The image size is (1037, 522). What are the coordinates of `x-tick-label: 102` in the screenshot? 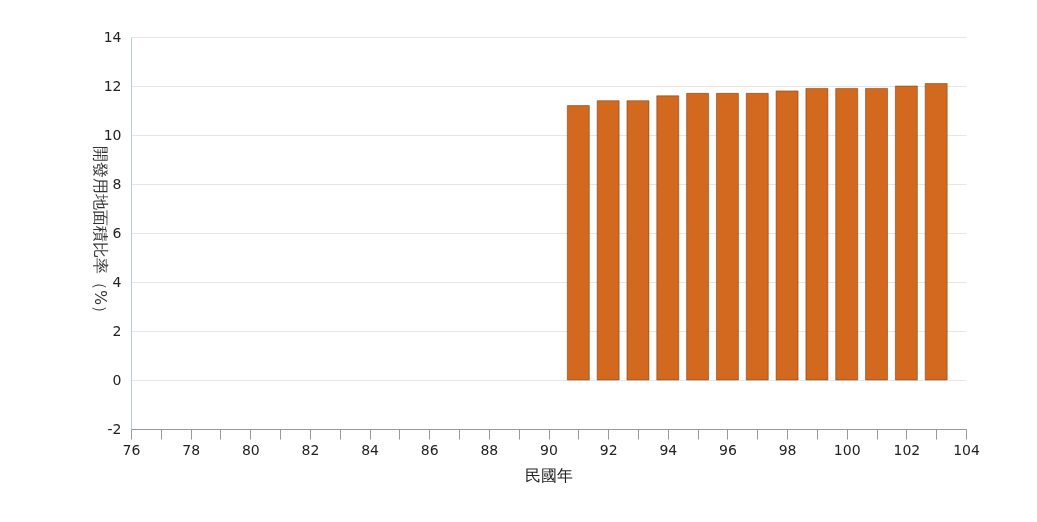 It's located at (907, 449).